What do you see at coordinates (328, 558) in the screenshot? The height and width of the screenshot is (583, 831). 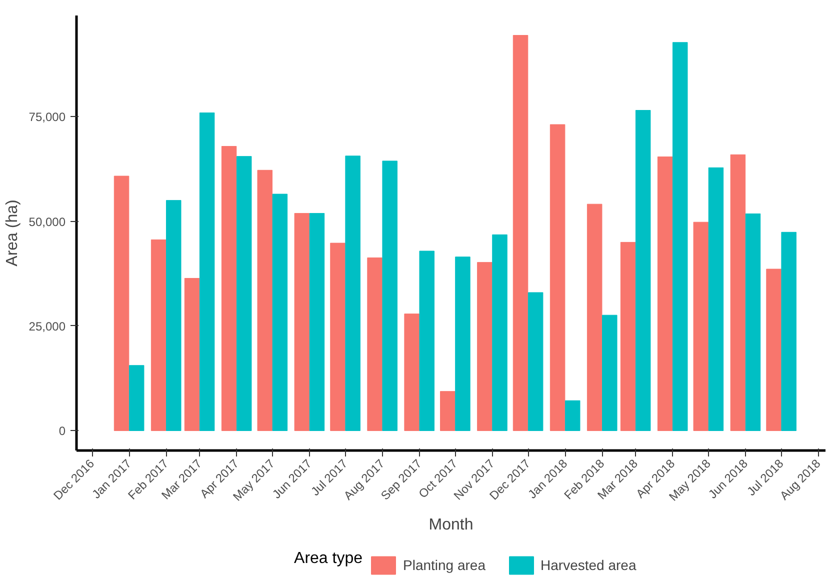 I see `legend-title: Area type` at bounding box center [328, 558].